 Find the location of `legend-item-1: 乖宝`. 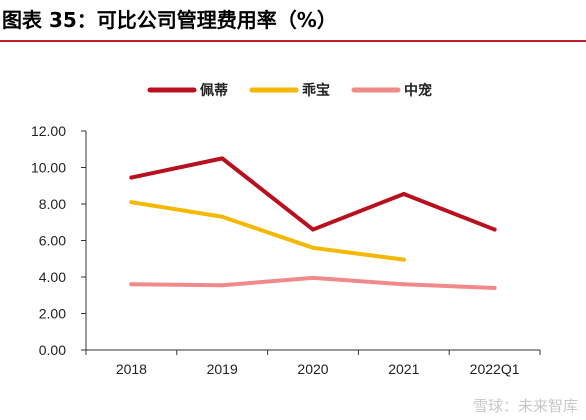

legend-item-1: 乖宝 is located at coordinates (289, 90).